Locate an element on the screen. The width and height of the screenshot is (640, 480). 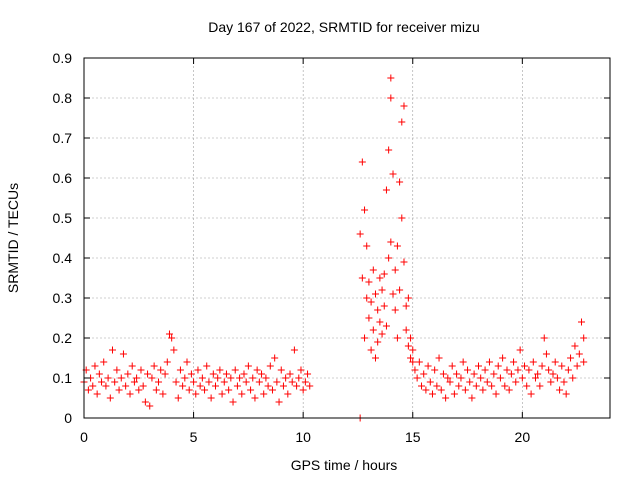
y-tick-label: 0.2 is located at coordinates (63, 338).